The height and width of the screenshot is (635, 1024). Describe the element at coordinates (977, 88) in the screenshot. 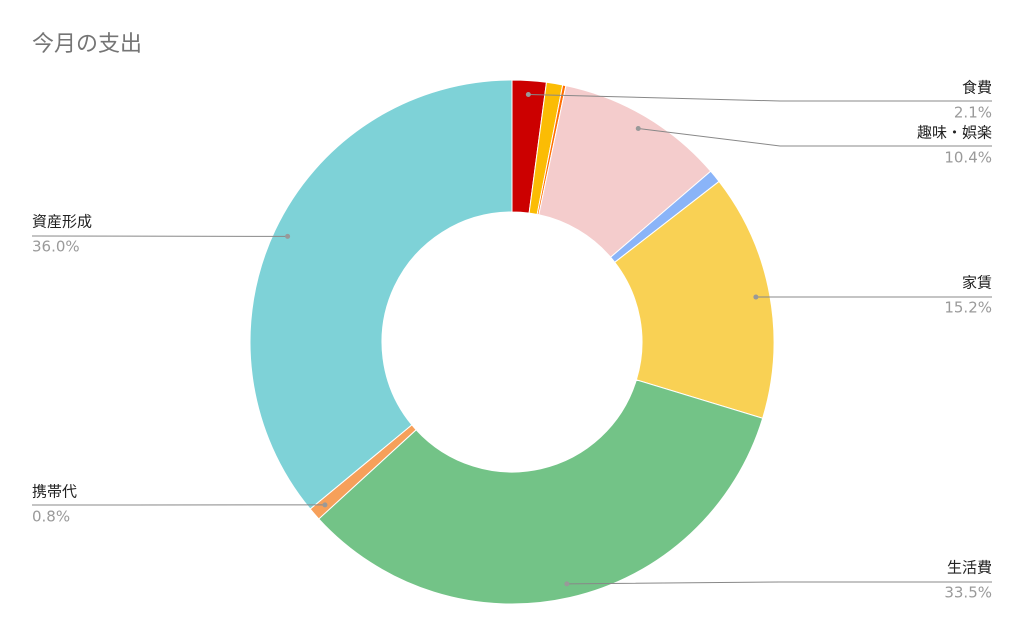

I see `slice-label: 食費` at that location.